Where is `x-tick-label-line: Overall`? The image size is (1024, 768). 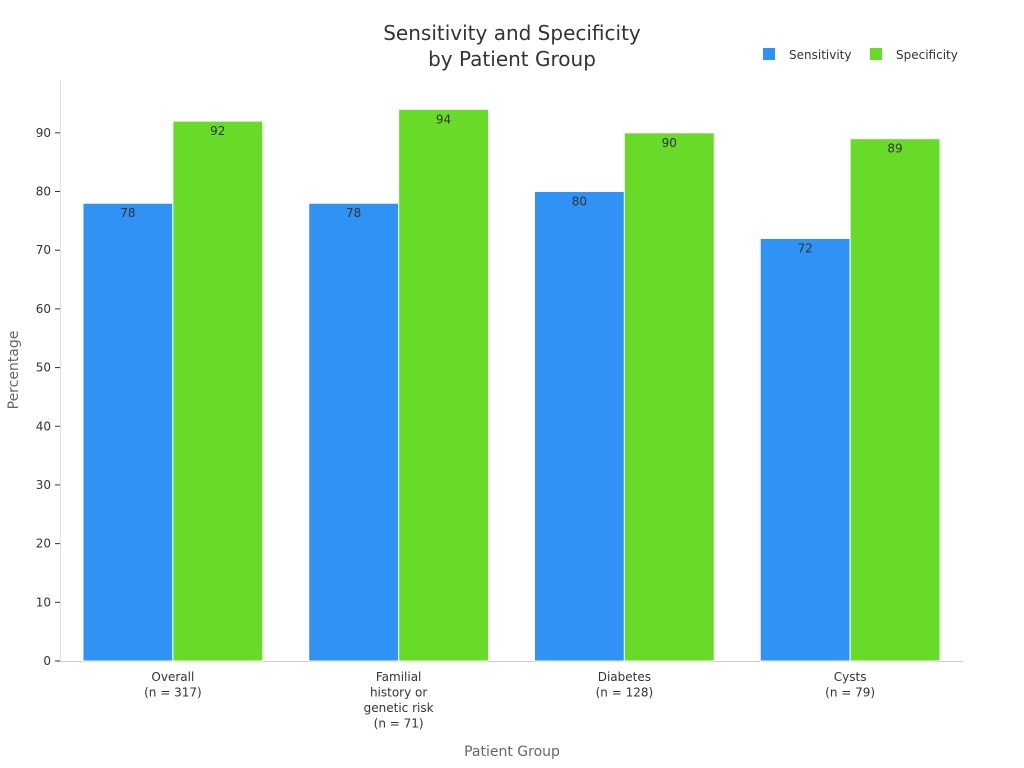 x-tick-label-line: Overall is located at coordinates (172, 677).